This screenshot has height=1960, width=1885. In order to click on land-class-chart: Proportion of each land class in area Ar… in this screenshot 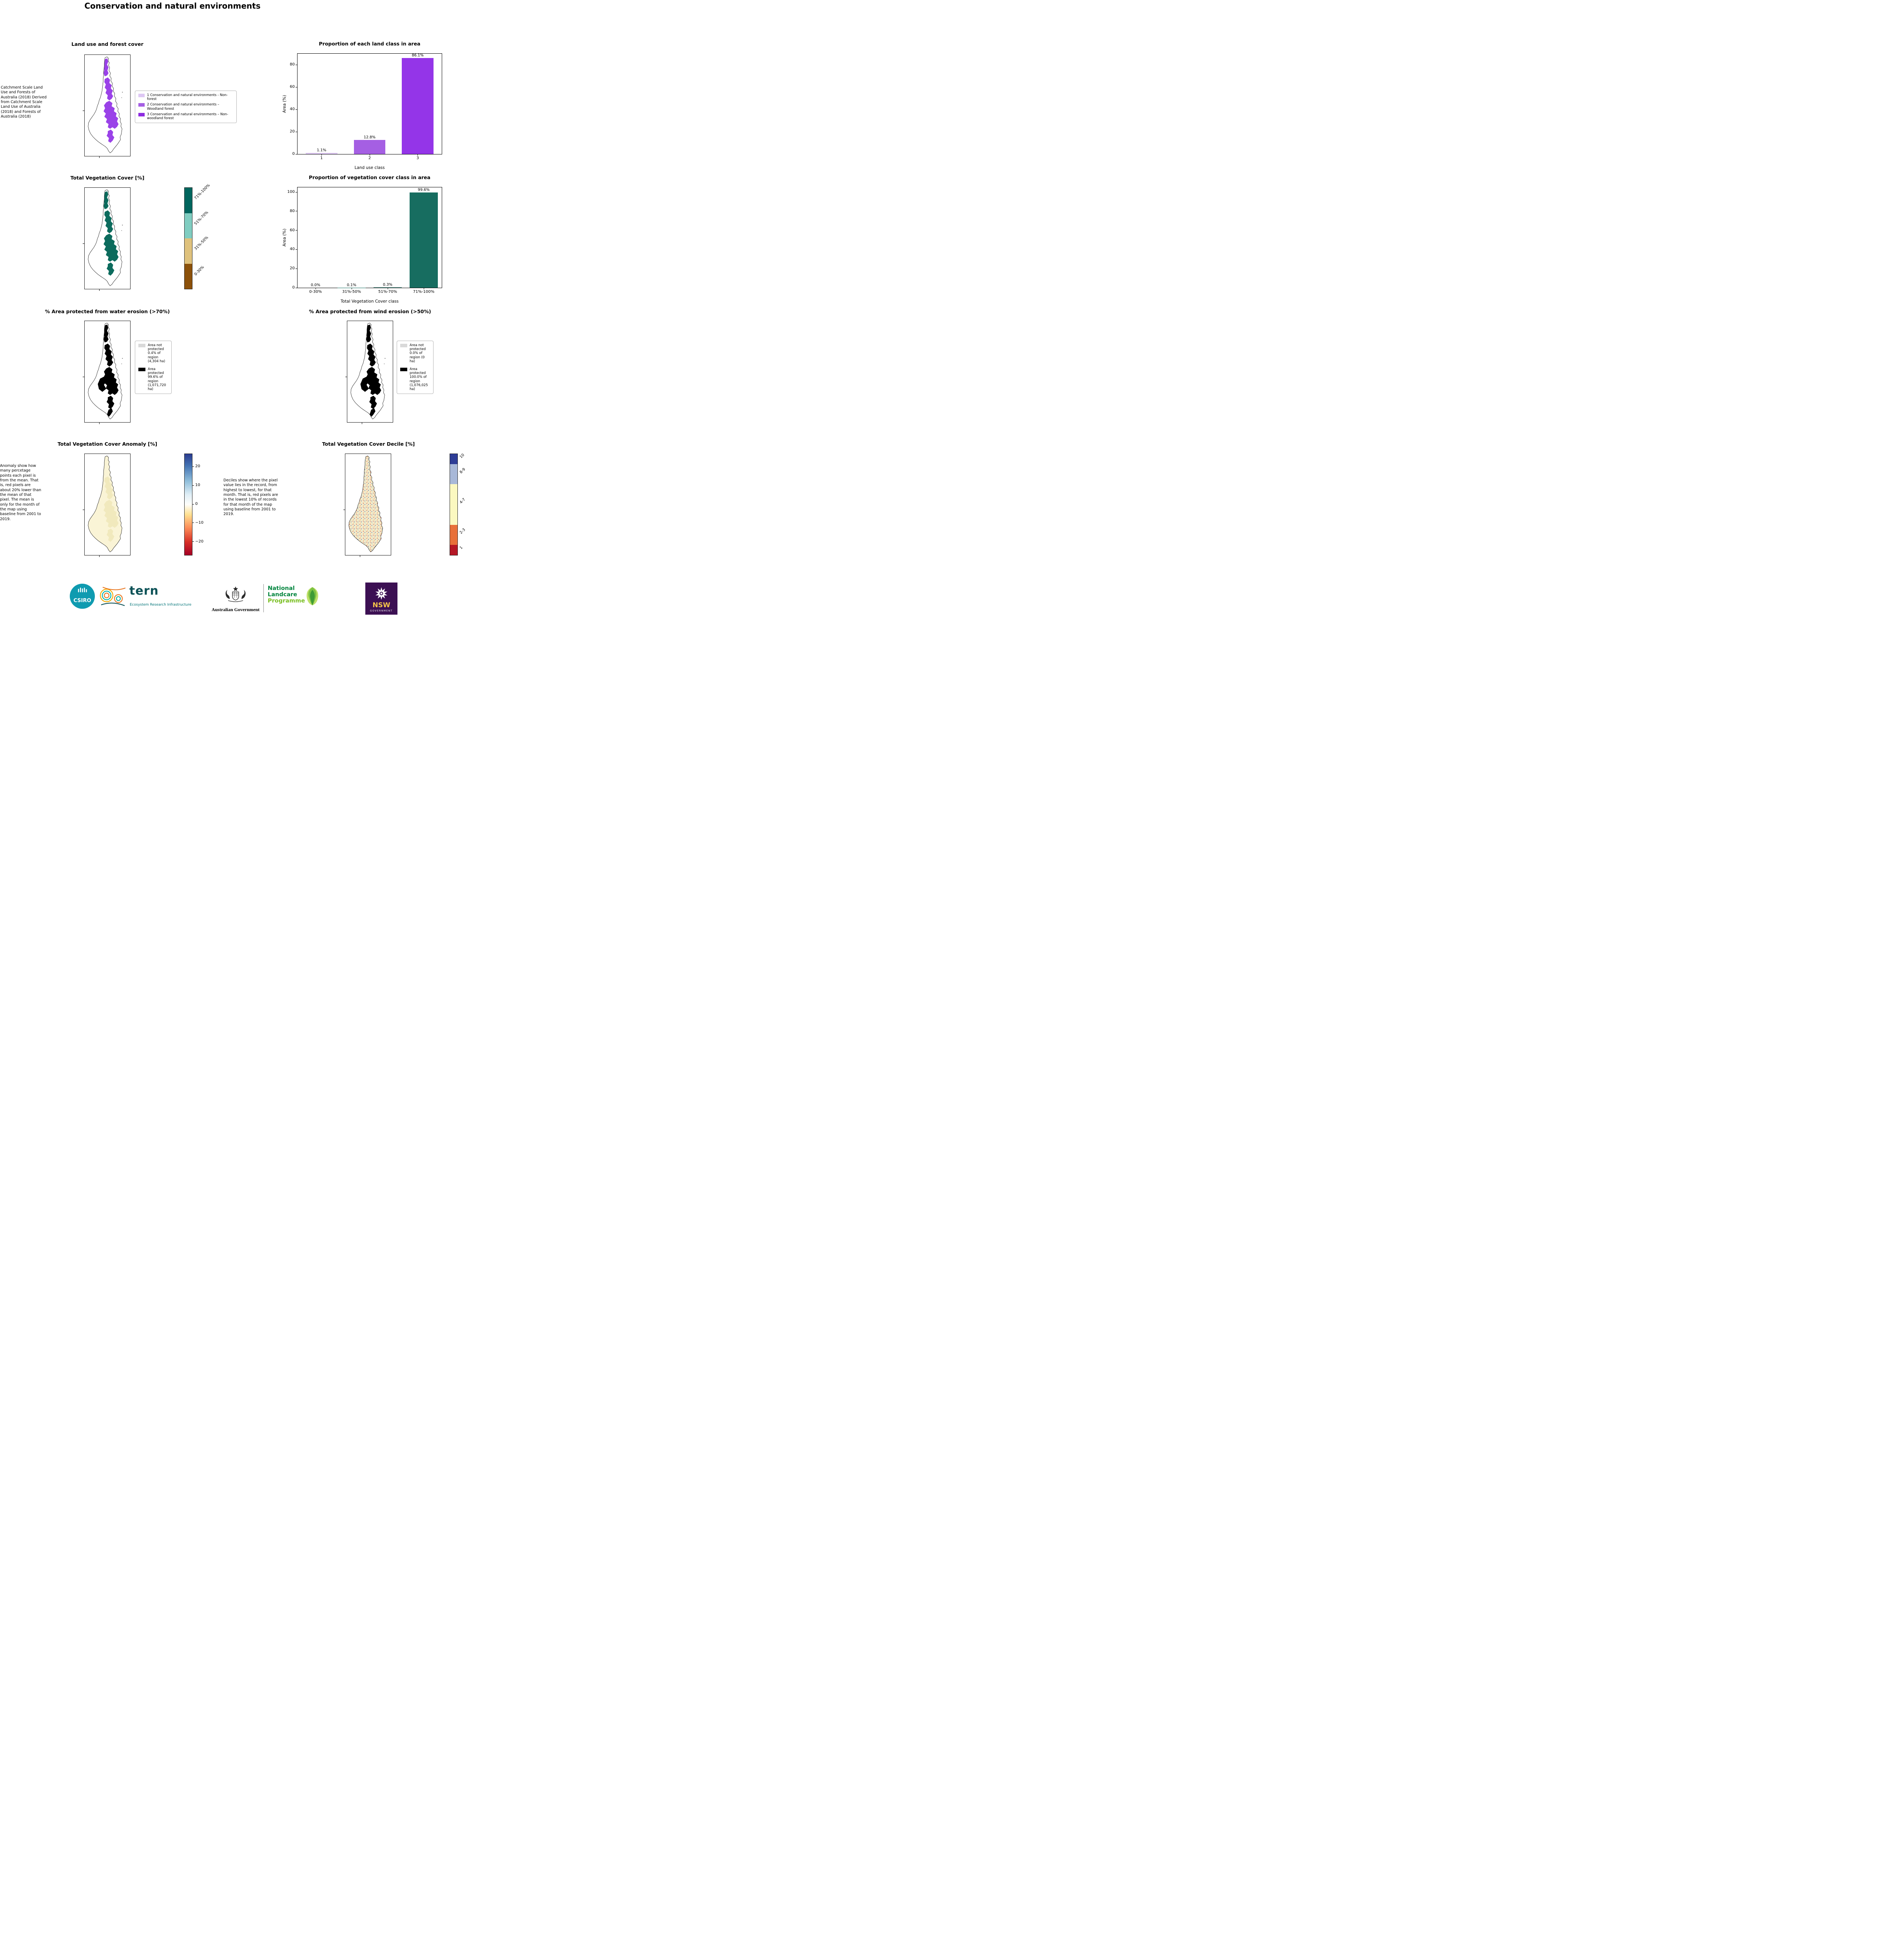, I will do `click(358, 107)`.